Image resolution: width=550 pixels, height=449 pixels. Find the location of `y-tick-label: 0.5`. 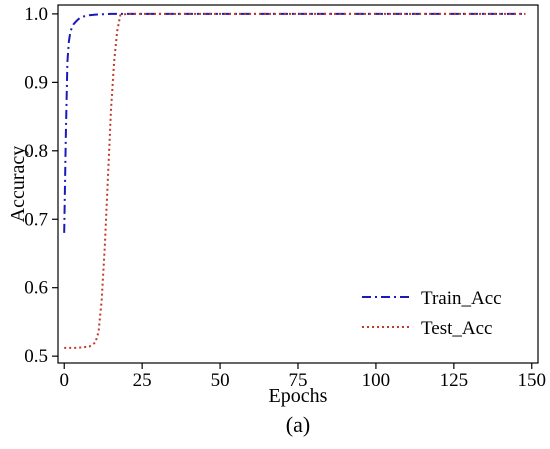

y-tick-label: 0.5 is located at coordinates (36, 356).